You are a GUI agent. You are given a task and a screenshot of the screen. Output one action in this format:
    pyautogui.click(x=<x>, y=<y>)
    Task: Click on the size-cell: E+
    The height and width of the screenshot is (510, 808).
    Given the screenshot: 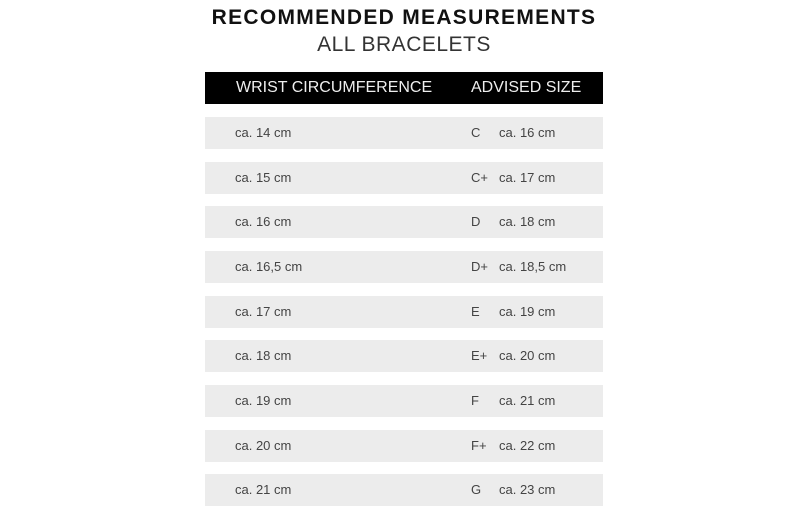 What is the action you would take?
    pyautogui.click(x=479, y=355)
    